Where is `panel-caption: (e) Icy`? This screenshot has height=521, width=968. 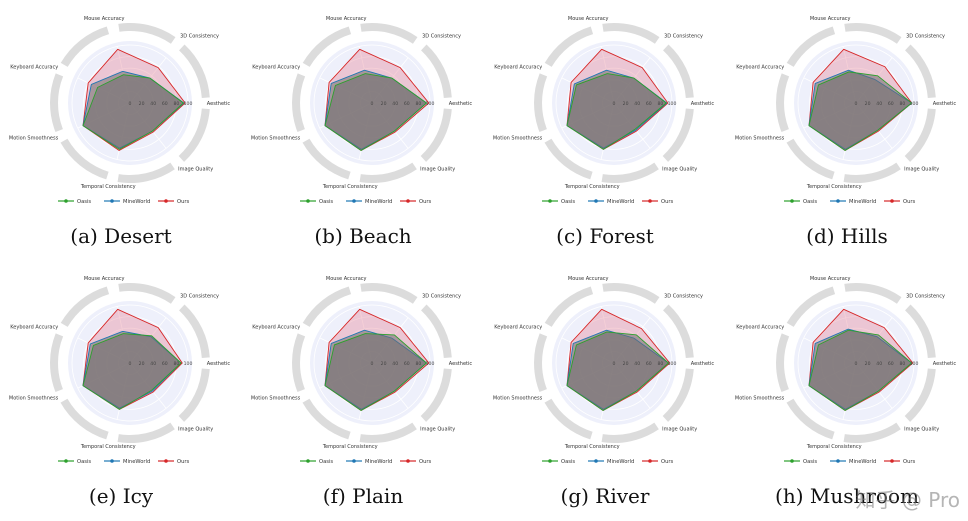 panel-caption: (e) Icy is located at coordinates (121, 496).